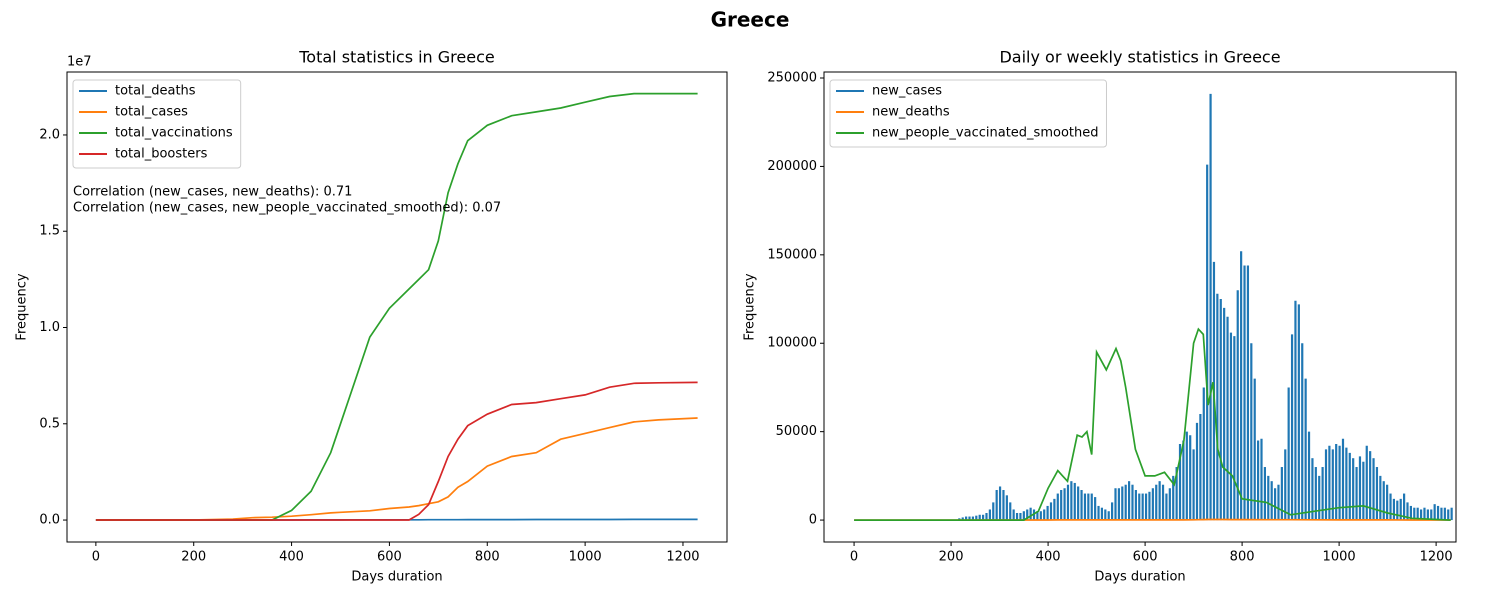  What do you see at coordinates (49, 134) in the screenshot?
I see `y-tick-label: 2.0` at bounding box center [49, 134].